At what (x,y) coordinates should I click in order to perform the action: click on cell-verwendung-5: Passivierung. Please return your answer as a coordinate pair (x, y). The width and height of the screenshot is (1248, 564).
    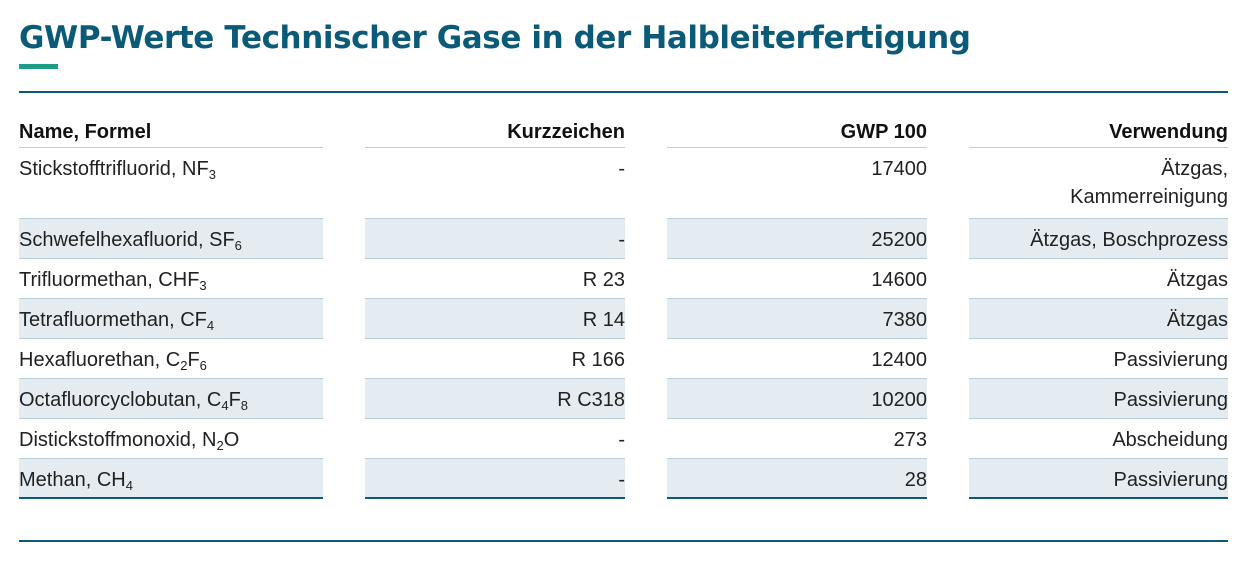
    Looking at the image, I should click on (1098, 399).